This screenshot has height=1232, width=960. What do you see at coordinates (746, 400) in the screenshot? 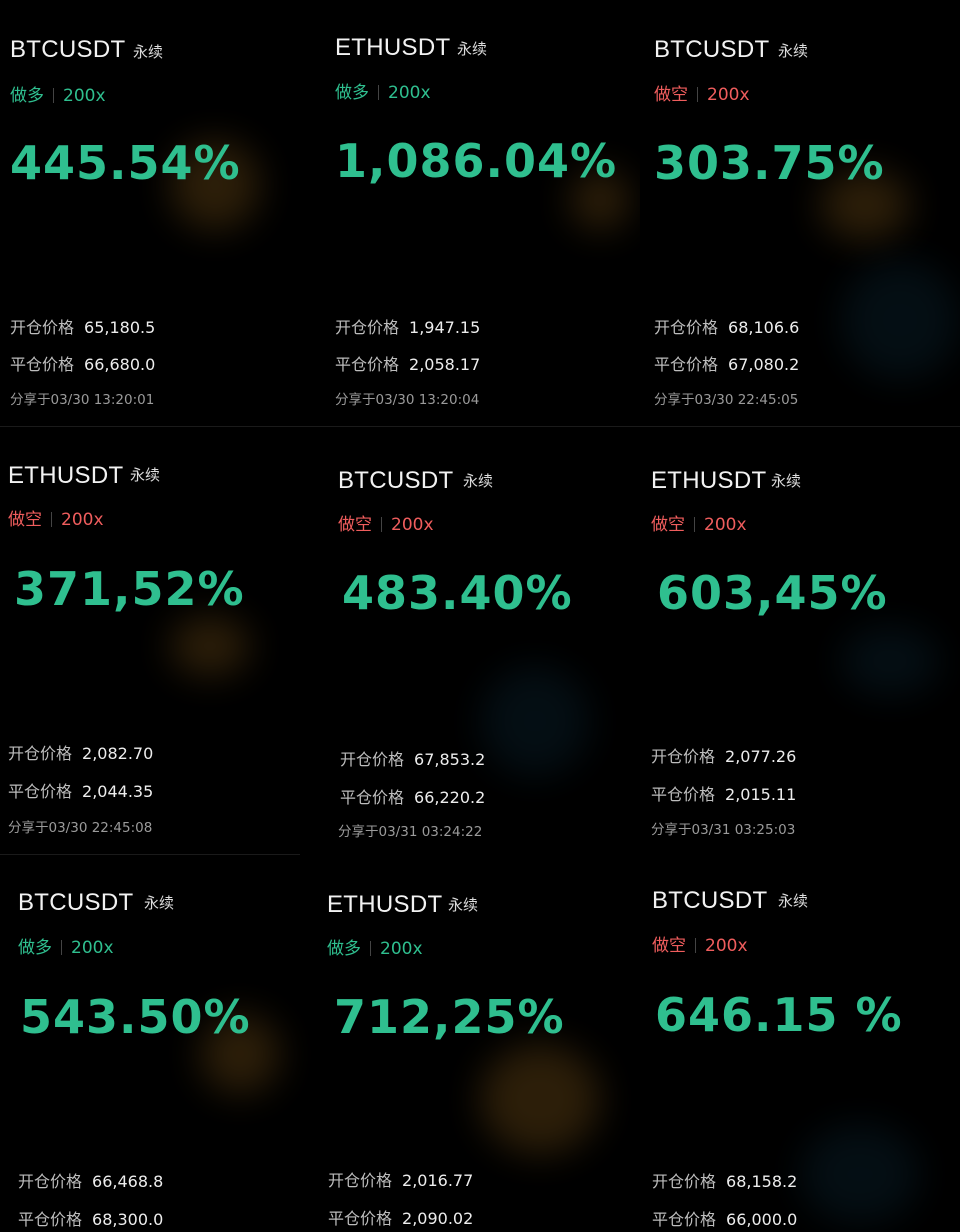
I see `share-time: 03/30 22:45:05` at bounding box center [746, 400].